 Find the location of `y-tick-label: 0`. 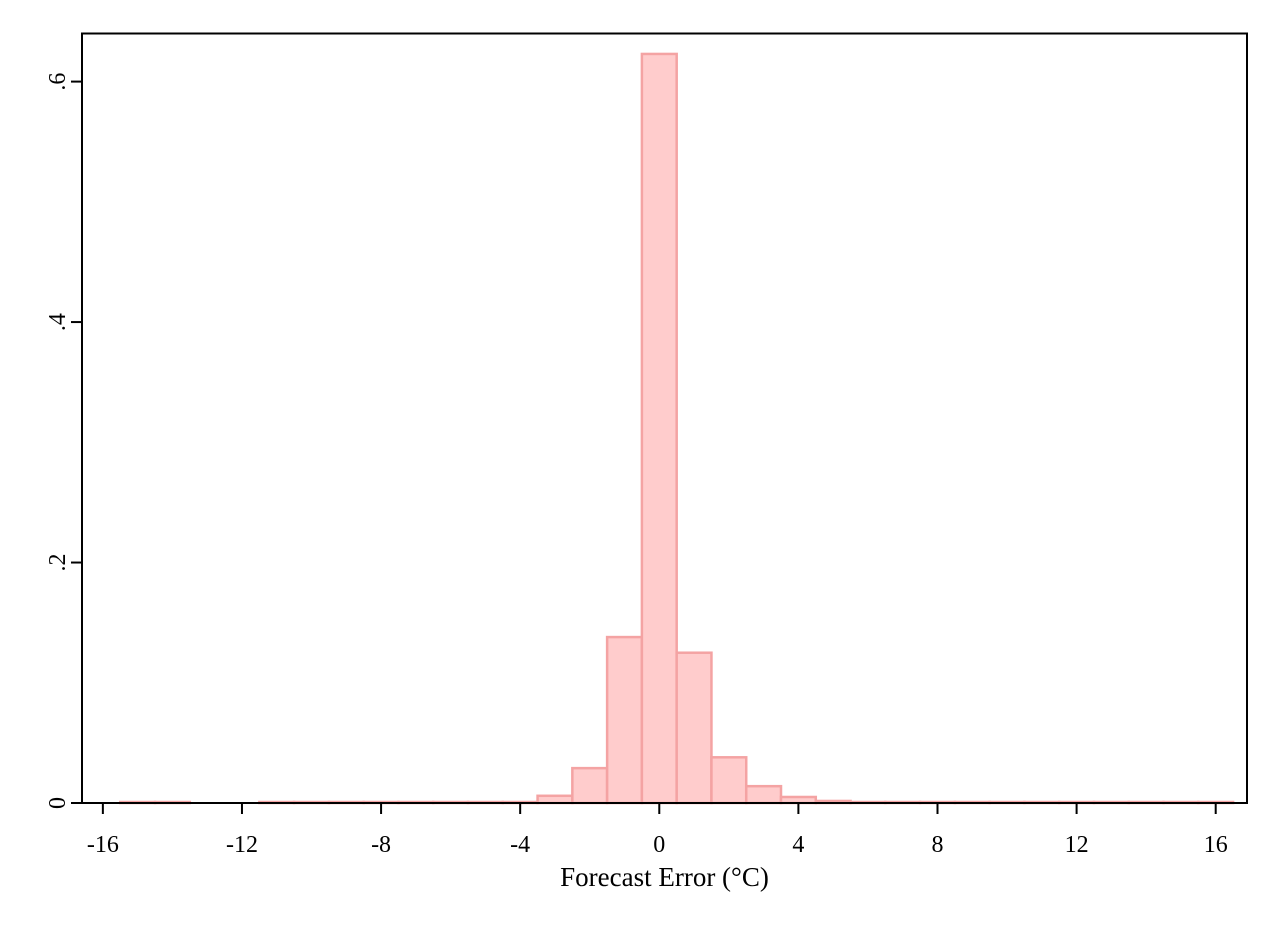

y-tick-label: 0 is located at coordinates (58, 803).